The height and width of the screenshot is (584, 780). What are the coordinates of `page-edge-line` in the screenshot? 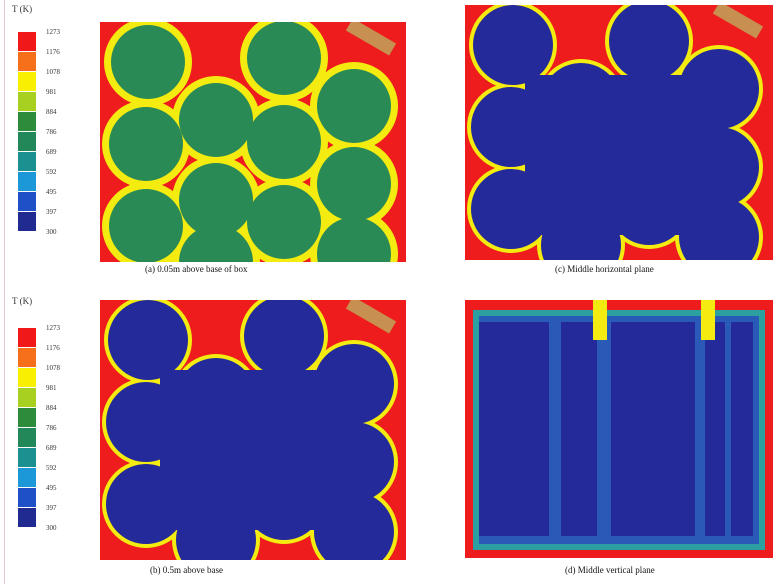 It's located at (4, 292).